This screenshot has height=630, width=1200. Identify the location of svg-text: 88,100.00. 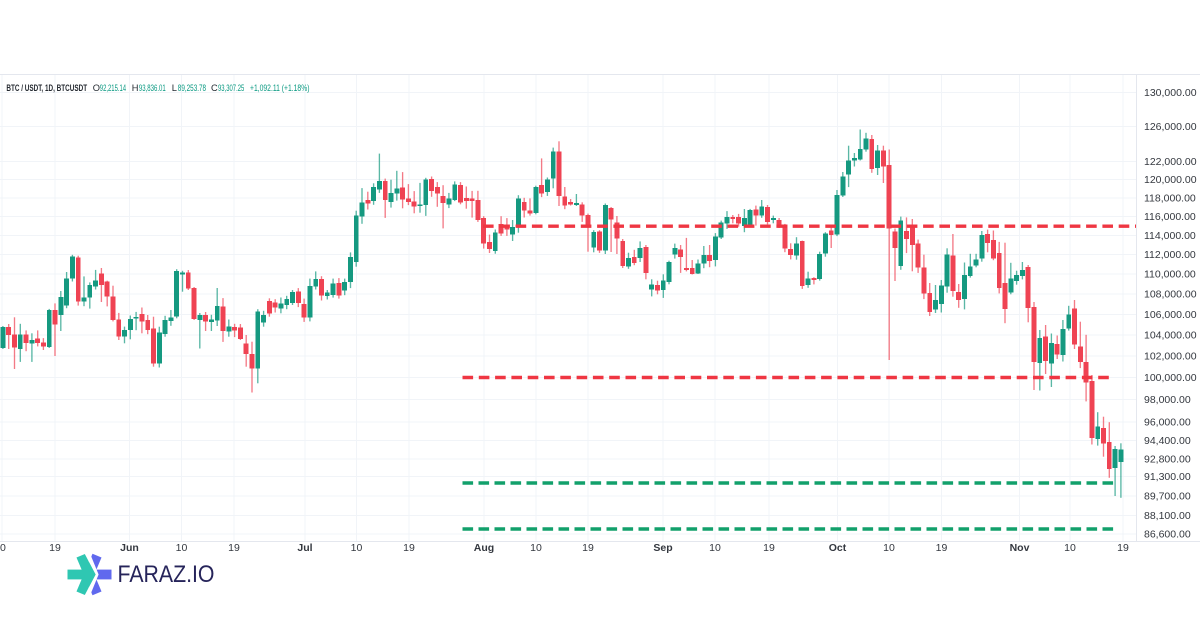
(1167, 516).